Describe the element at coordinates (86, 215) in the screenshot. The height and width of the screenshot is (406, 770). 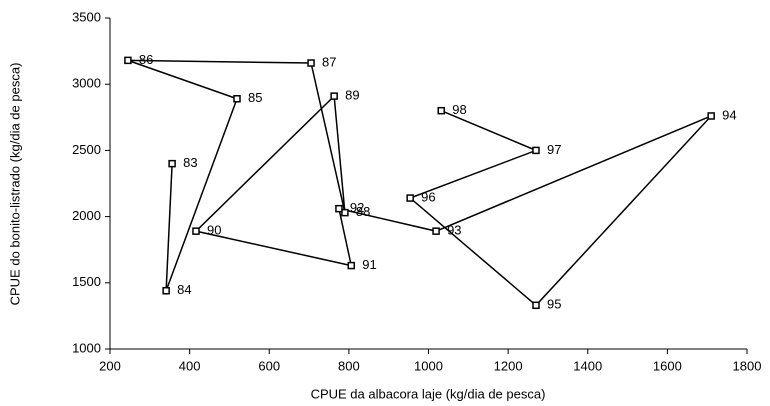
I see `y-tick-label: 2000` at that location.